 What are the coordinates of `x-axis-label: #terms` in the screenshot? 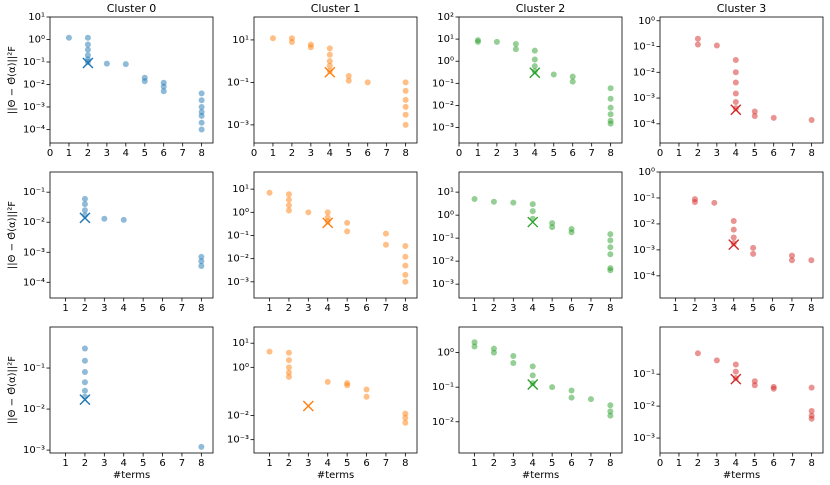 It's located at (131, 475).